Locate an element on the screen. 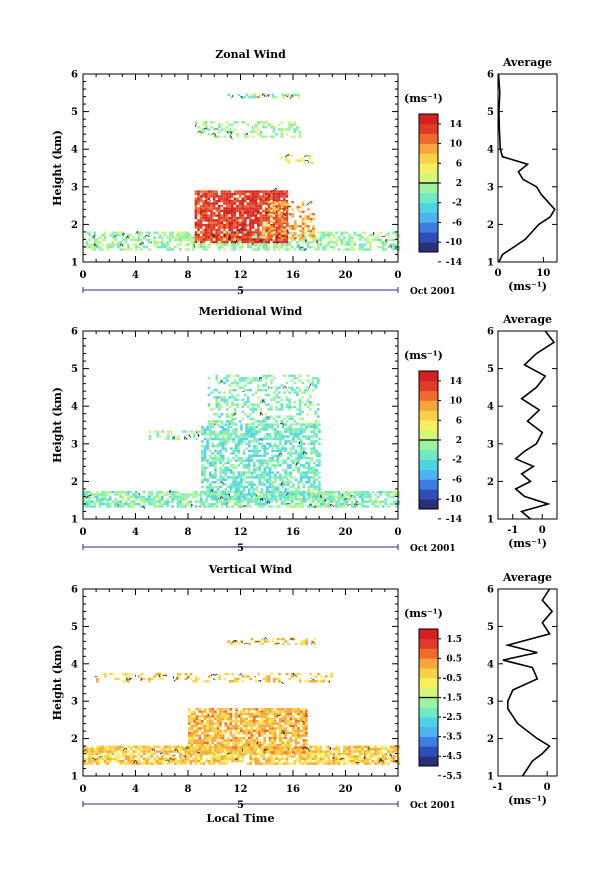  contour-lines is located at coordinates (245, 172).